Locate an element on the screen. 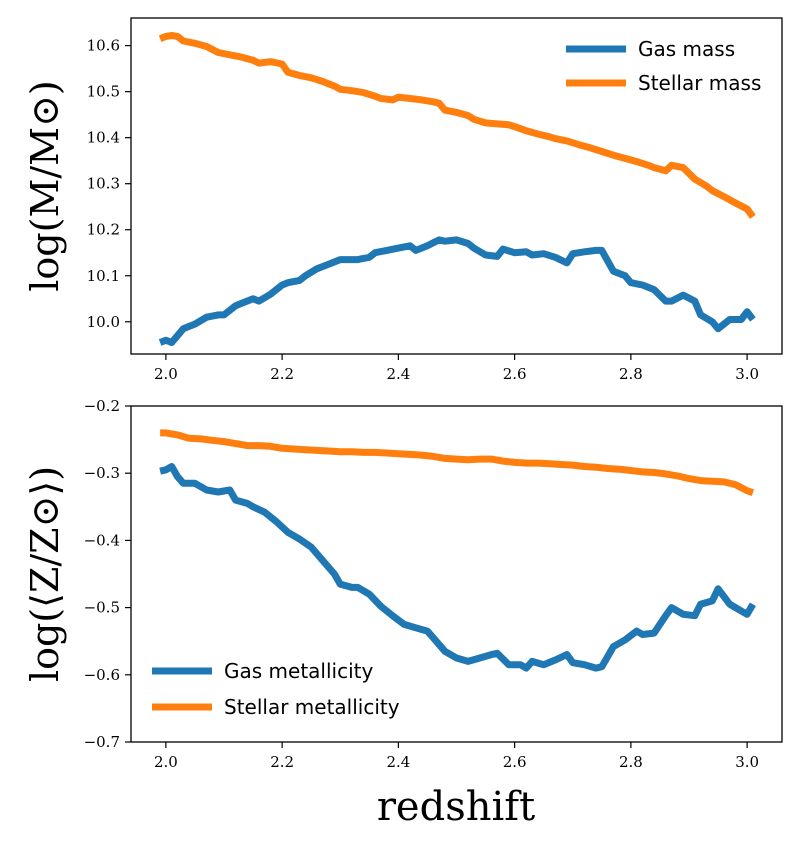 This screenshot has height=845, width=801. y-tick-label: −0.2 is located at coordinates (102, 406).